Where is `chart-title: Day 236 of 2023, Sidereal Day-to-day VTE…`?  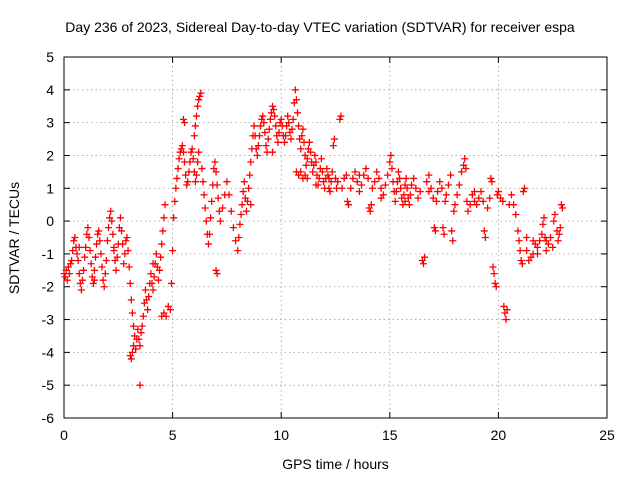 chart-title: Day 236 of 2023, Sidereal Day-to-day VTE… is located at coordinates (320, 27).